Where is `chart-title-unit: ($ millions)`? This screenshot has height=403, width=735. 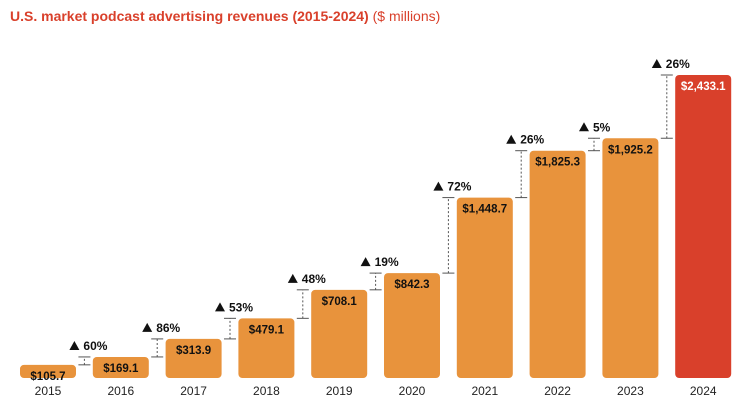
chart-title-unit: ($ millions) is located at coordinates (406, 16).